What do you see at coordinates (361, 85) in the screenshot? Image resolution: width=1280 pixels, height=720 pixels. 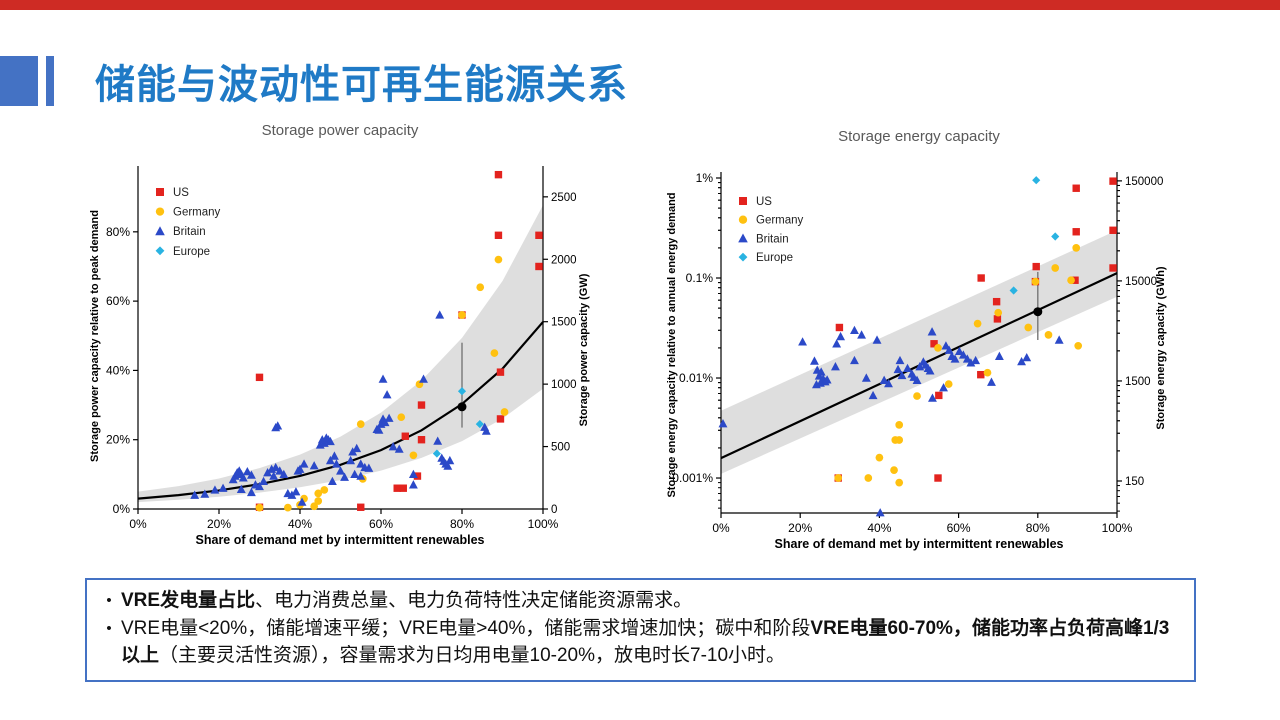 I see `page-title: 储能与波动性可再生能源关系` at bounding box center [361, 85].